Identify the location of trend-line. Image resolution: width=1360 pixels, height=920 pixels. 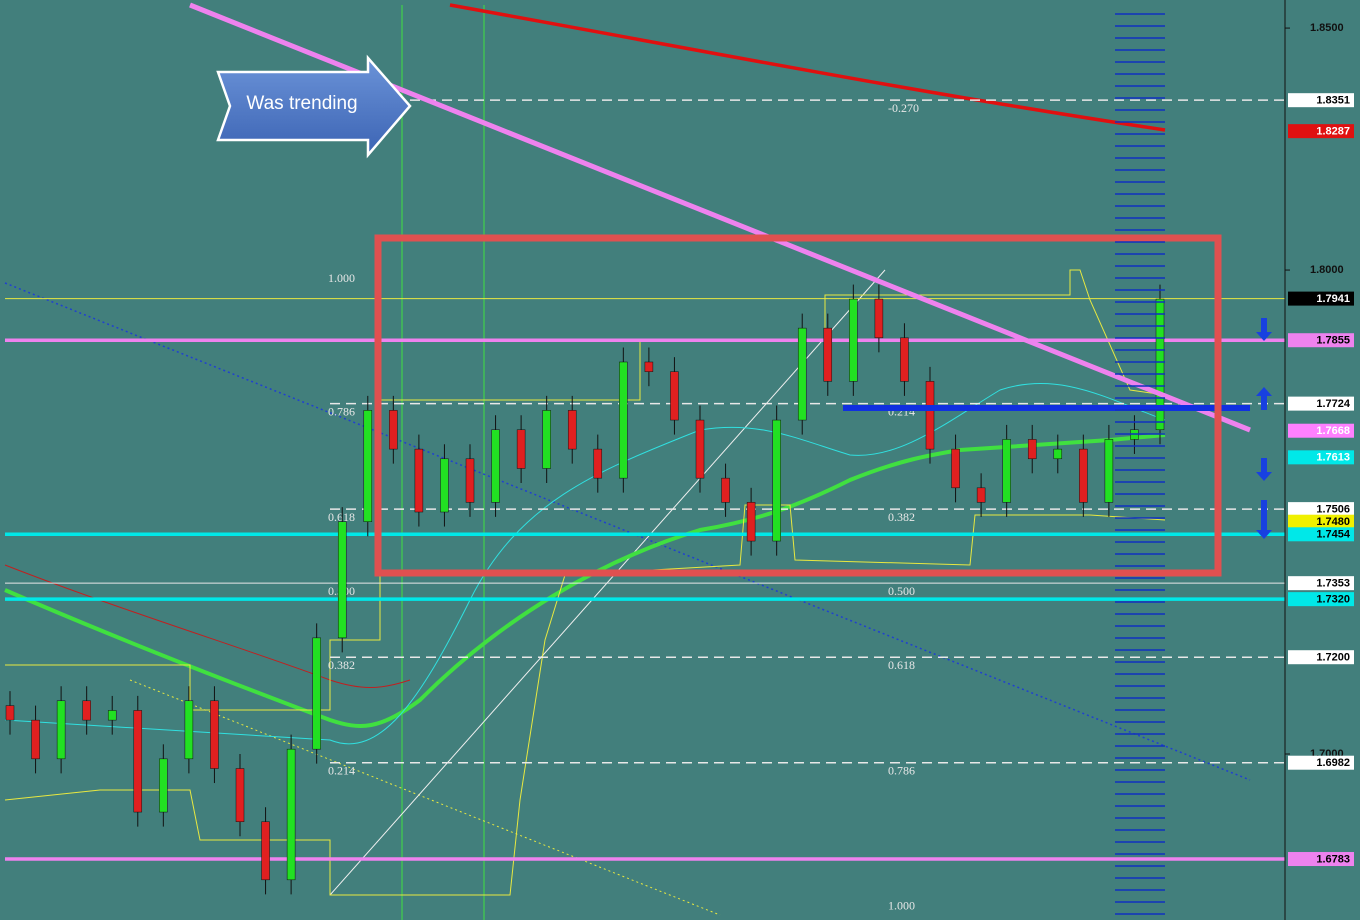
(425, 797).